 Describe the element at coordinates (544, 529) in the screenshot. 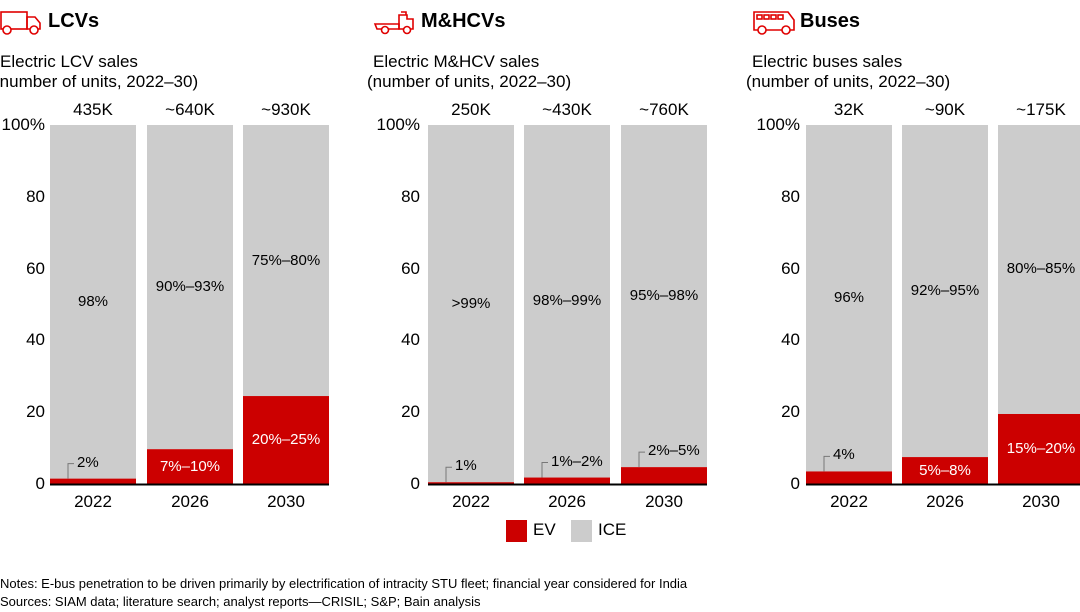

I see `legend-label: EV` at that location.